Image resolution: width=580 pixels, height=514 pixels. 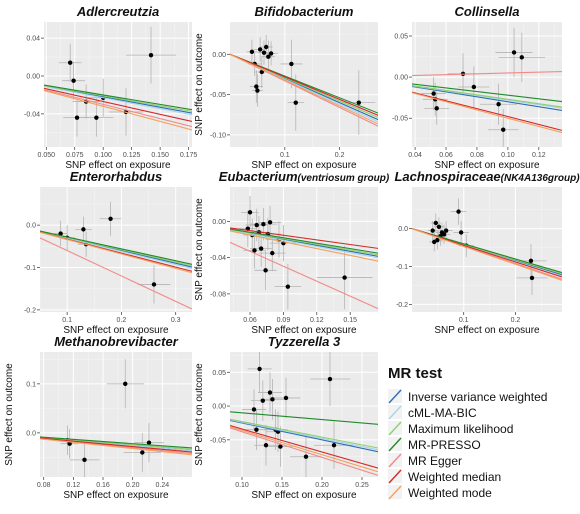 I want to click on y-tick-label: 0.04, so click(x=33, y=39).